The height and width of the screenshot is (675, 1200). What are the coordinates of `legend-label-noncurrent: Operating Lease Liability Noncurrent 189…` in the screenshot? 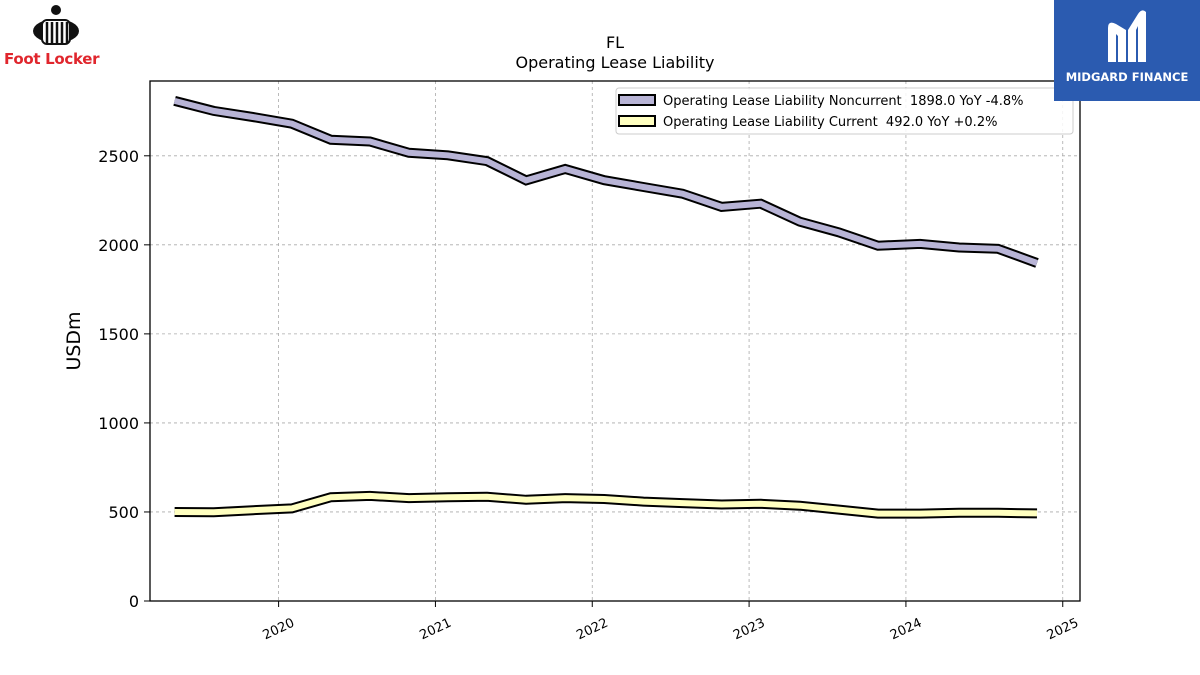 It's located at (843, 101).